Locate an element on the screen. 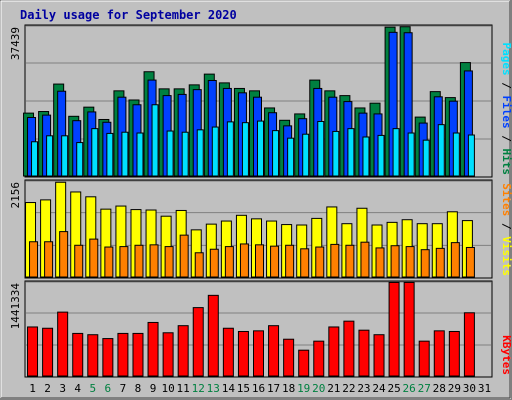 The width and height of the screenshot is (512, 400). day-label: 16 is located at coordinates (258, 388).